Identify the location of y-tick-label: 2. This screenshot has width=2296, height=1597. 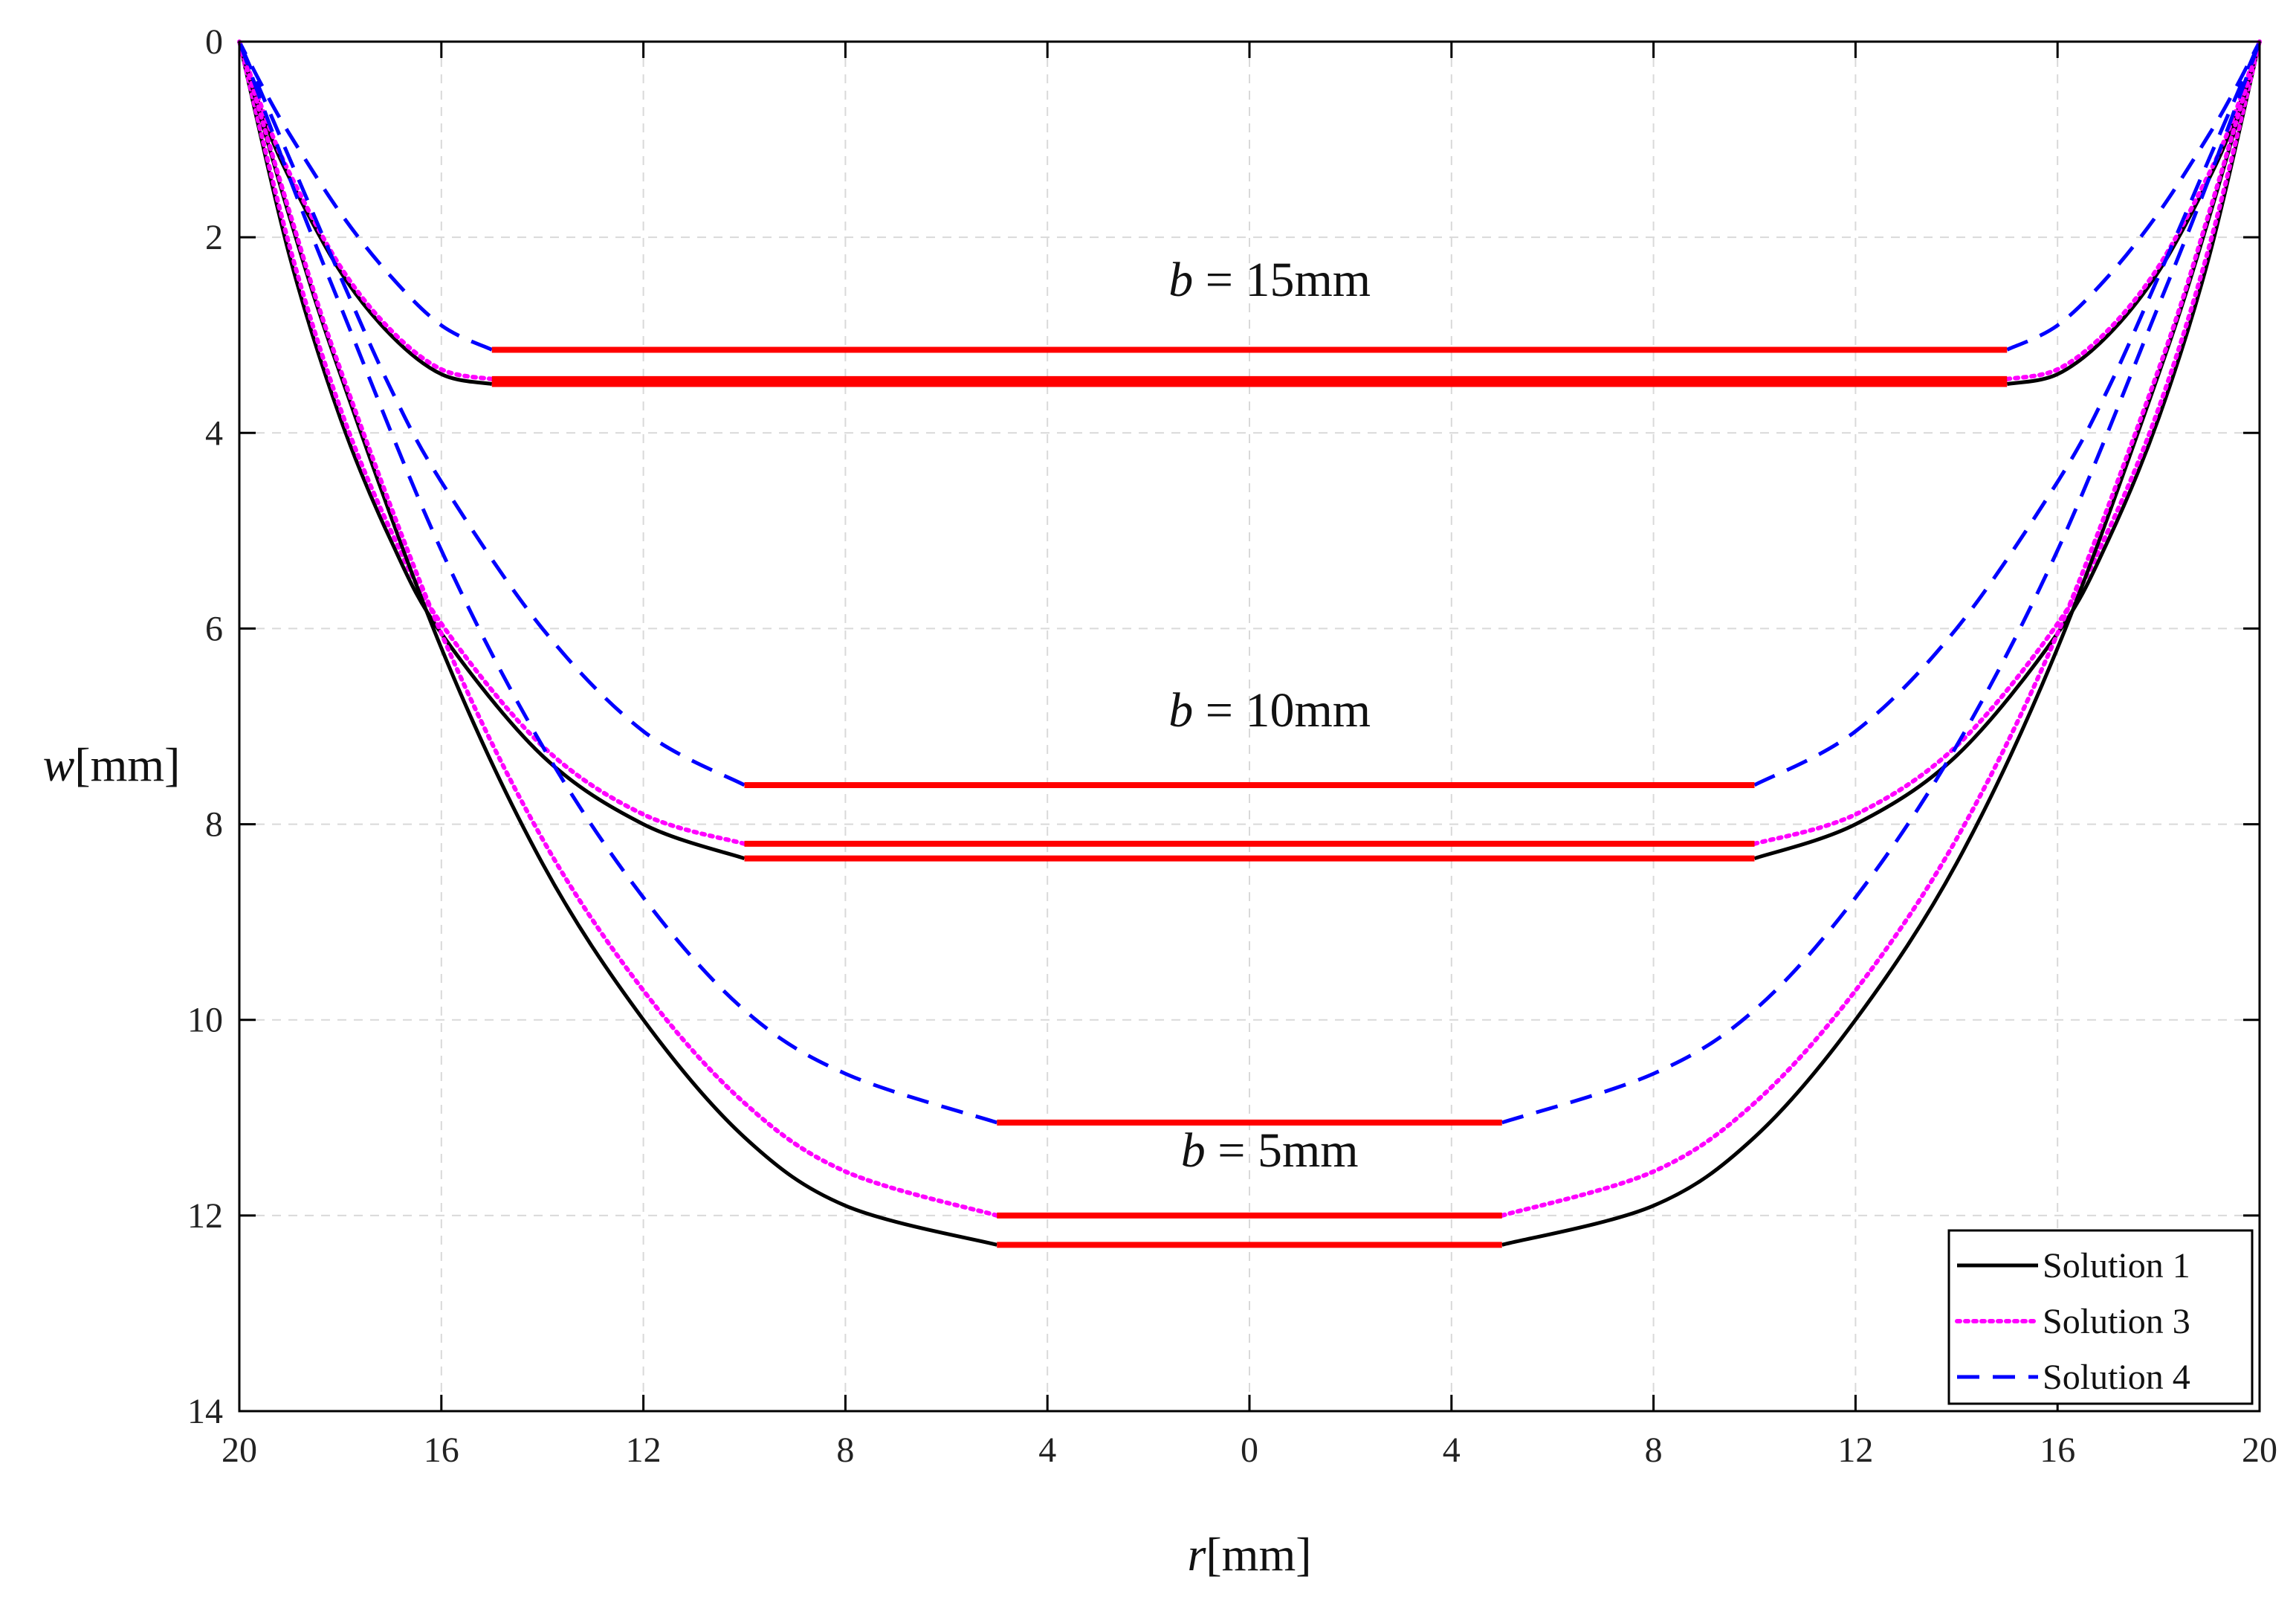
(214, 237).